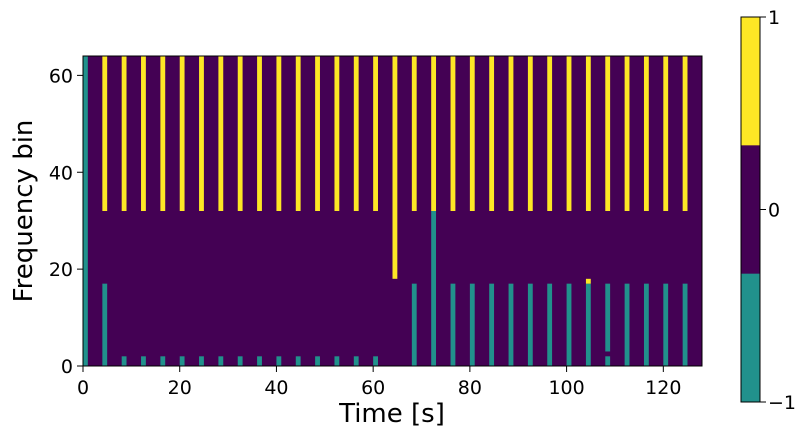 The image size is (812, 438). I want to click on y-tick-label-40: 40, so click(61, 173).